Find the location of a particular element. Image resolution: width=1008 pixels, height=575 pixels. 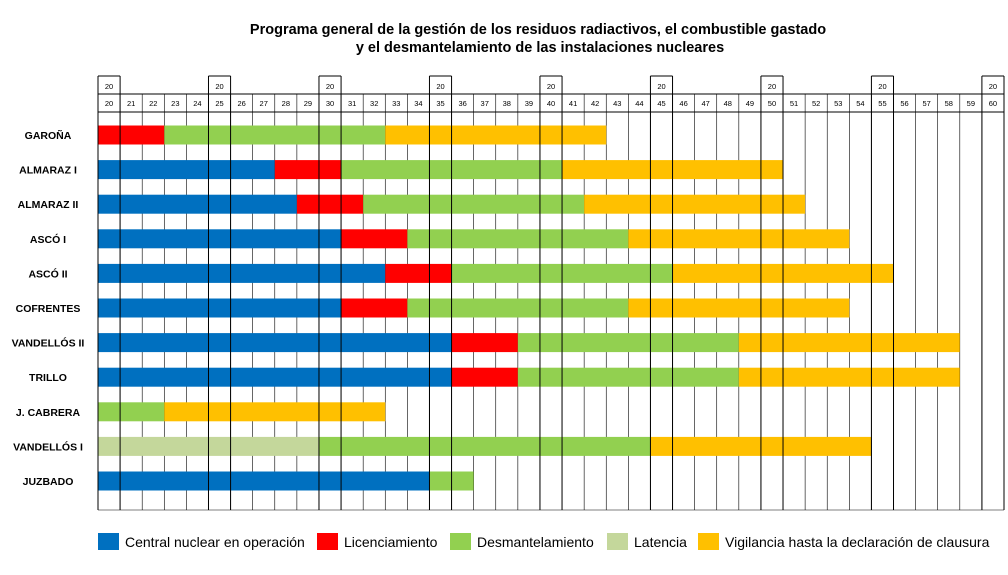

year-tick-label: 22 is located at coordinates (153, 103).